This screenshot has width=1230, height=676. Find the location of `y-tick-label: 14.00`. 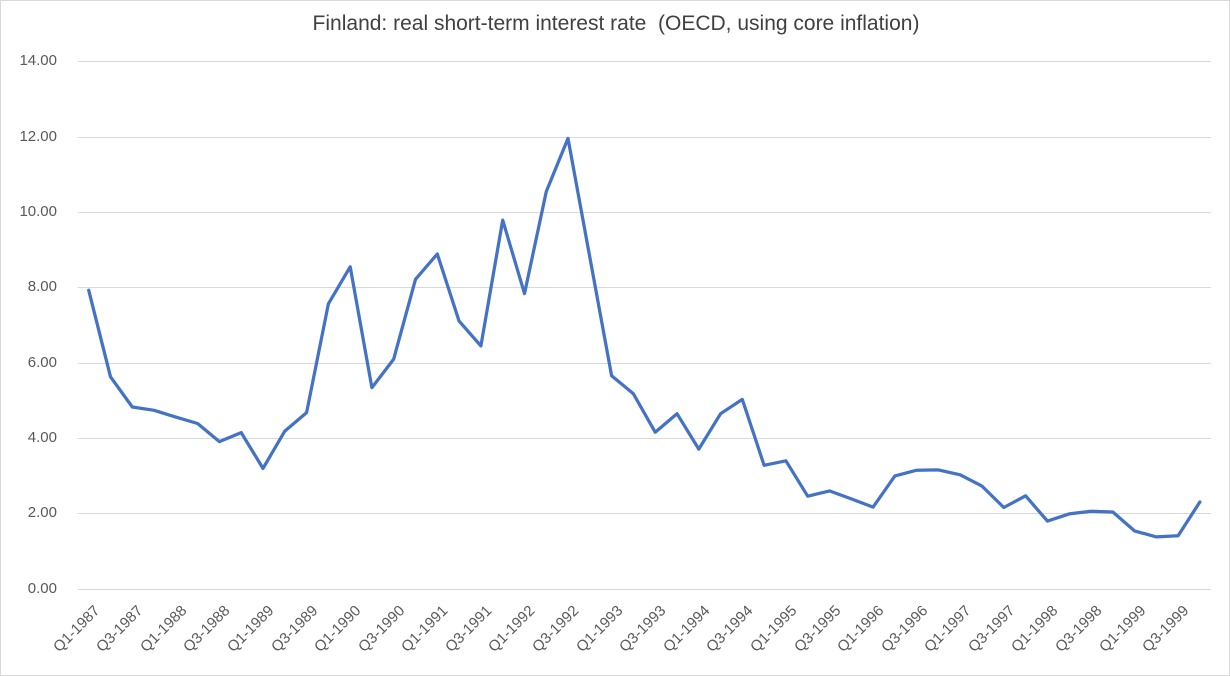

y-tick-label: 14.00 is located at coordinates (38, 61).